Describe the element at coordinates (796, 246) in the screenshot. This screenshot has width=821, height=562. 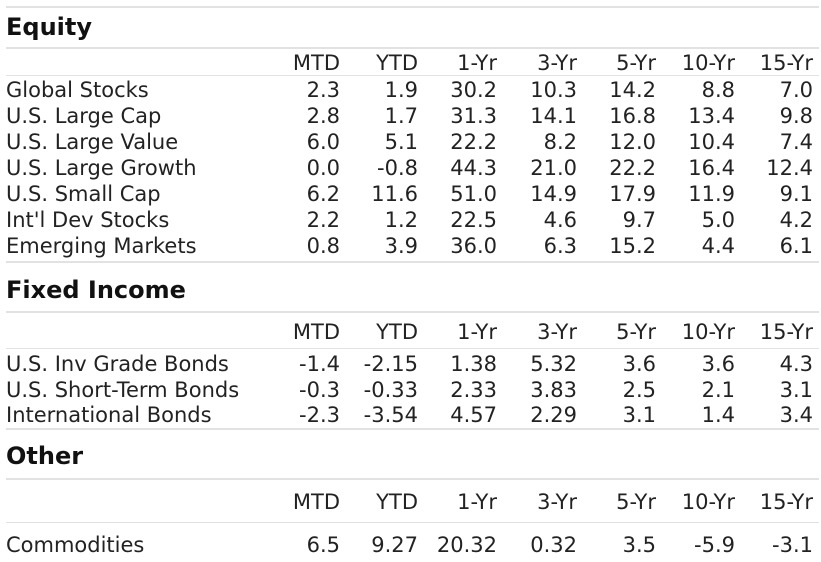
I see `cell-value: 6.1` at that location.